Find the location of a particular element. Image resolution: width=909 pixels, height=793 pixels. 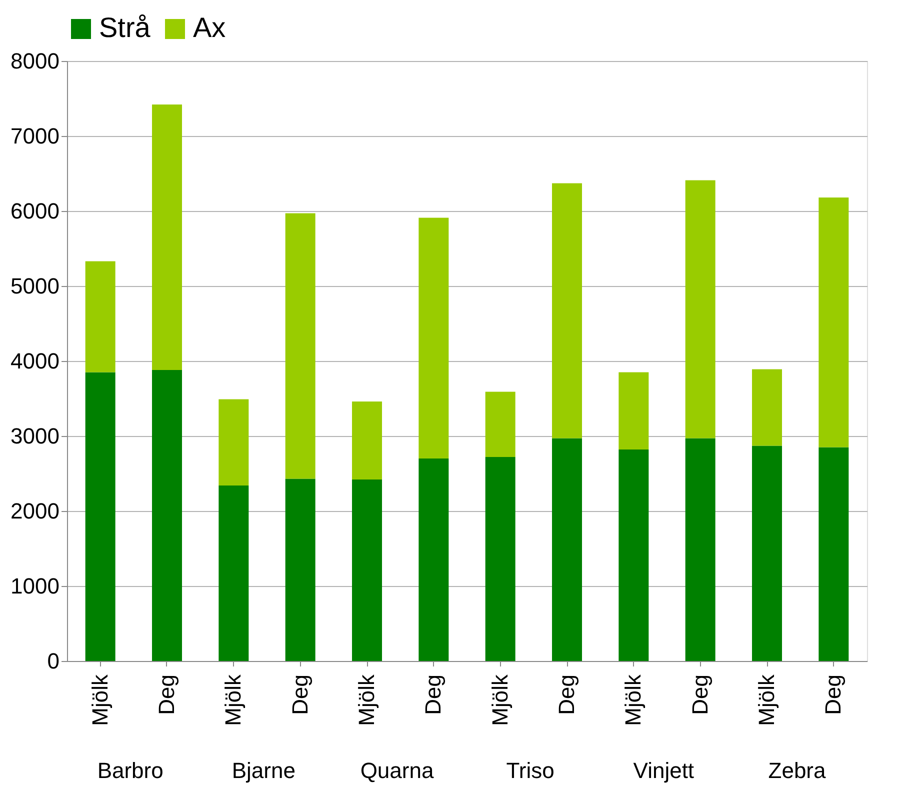

y-tick-label: 6000 is located at coordinates (35, 211).